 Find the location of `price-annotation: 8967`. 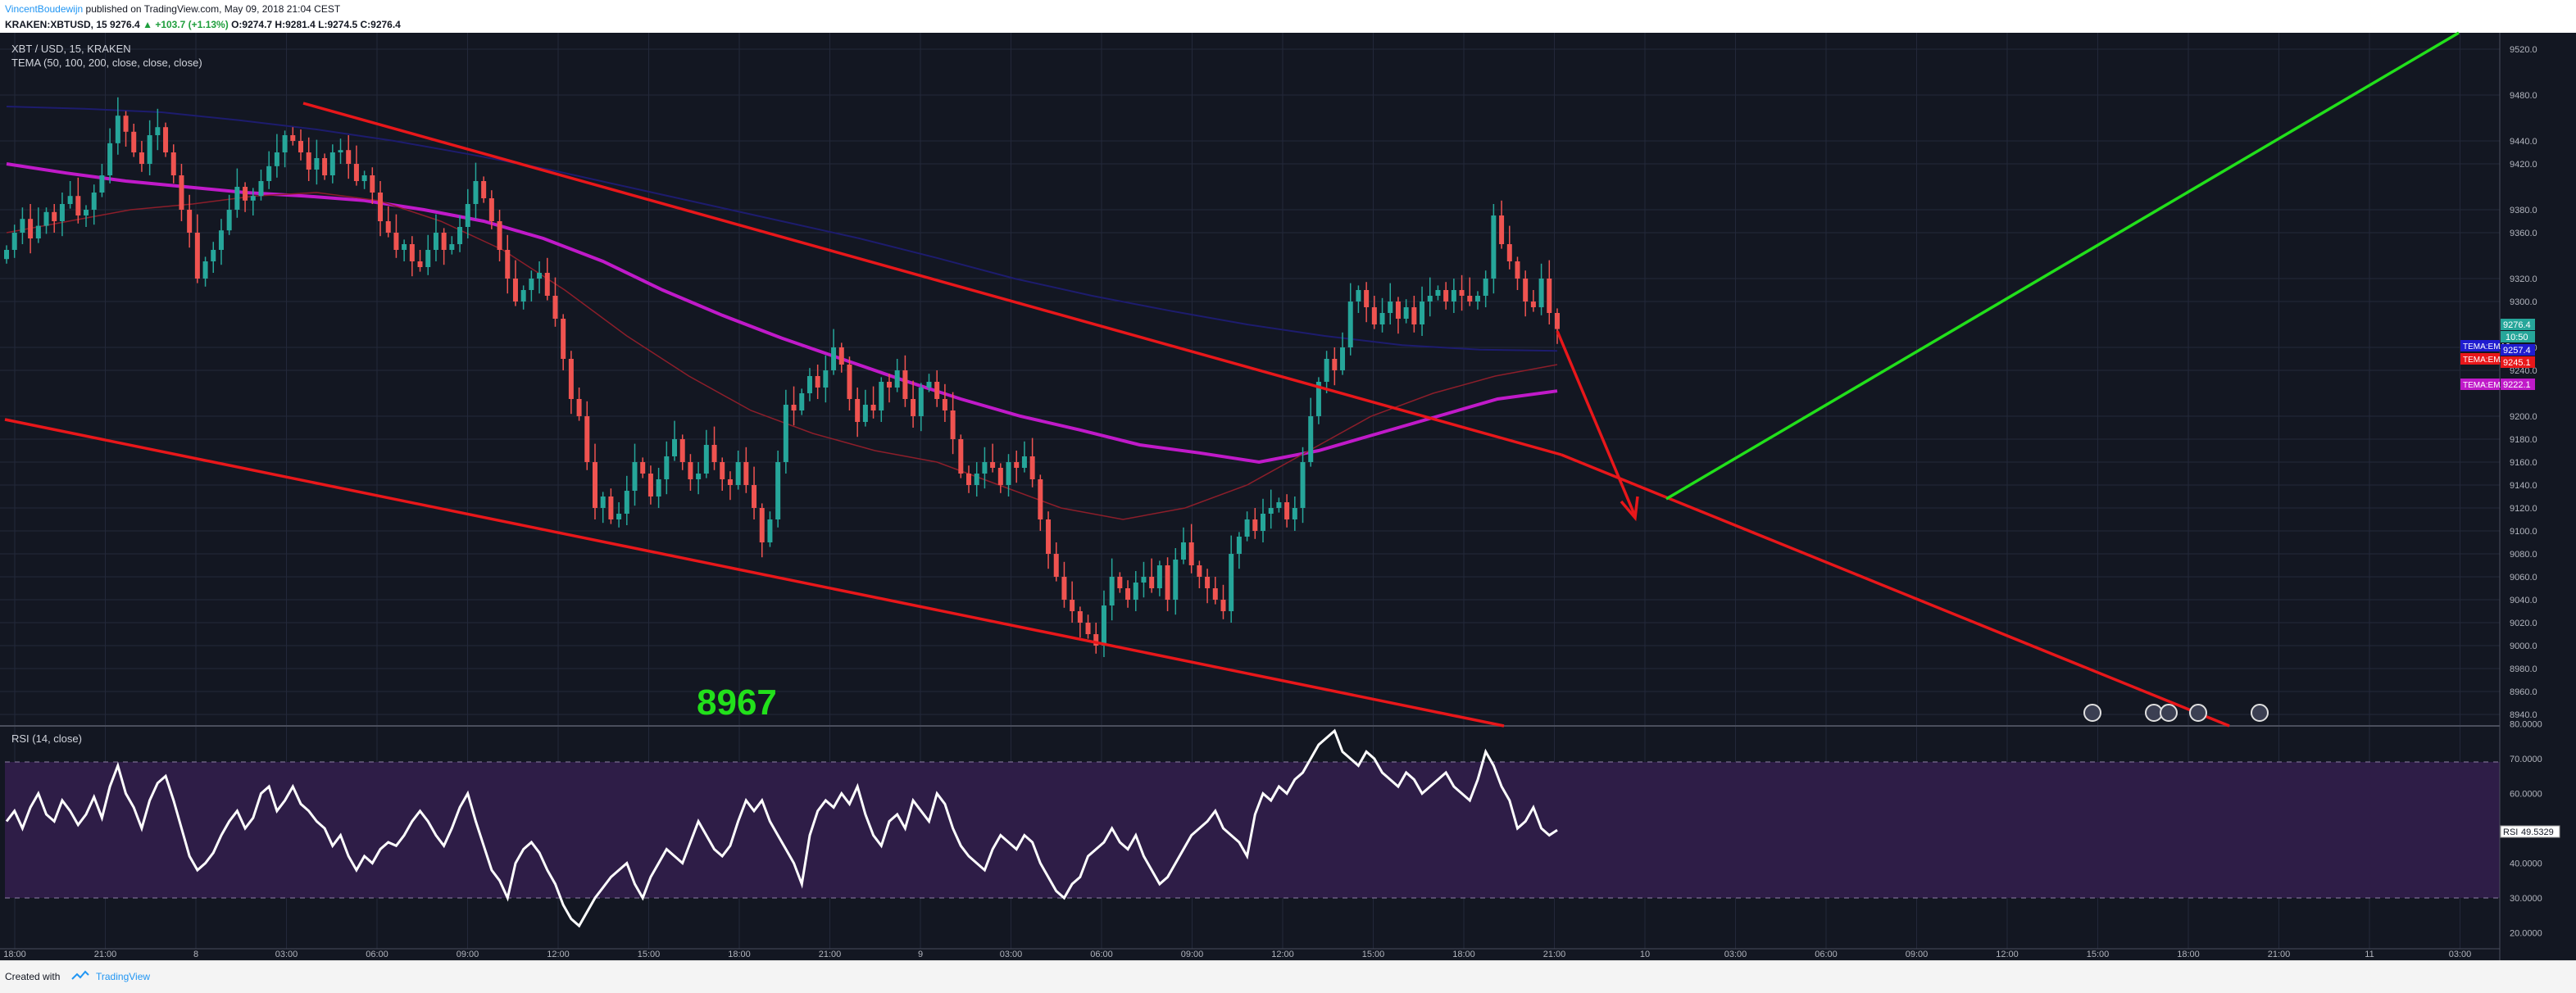

price-annotation: 8967 is located at coordinates (737, 702).